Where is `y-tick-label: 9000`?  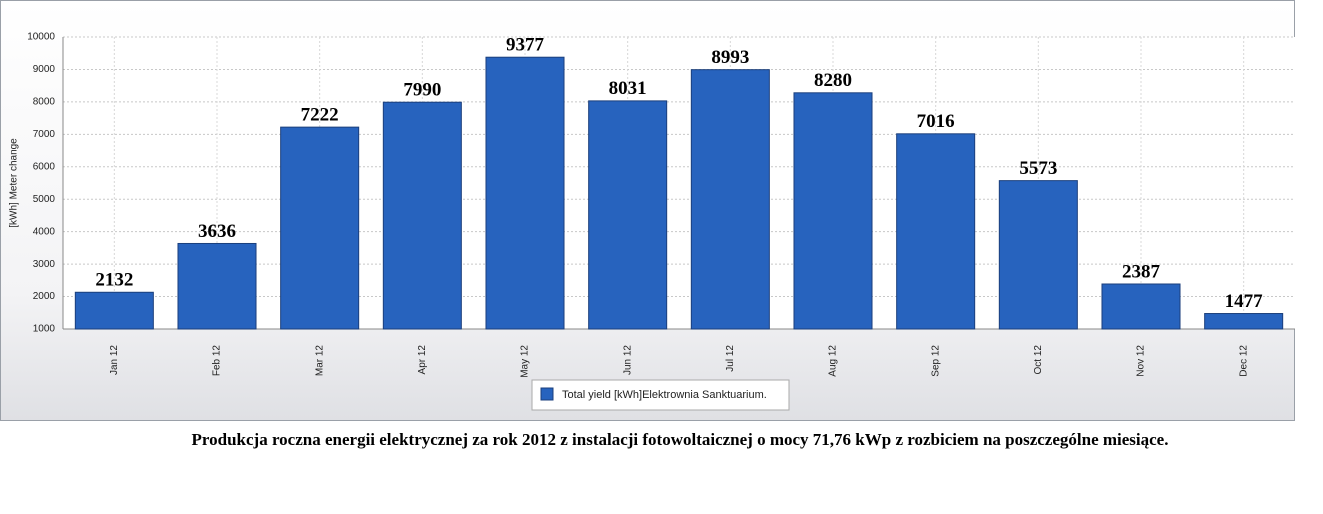 y-tick-label: 9000 is located at coordinates (44, 69).